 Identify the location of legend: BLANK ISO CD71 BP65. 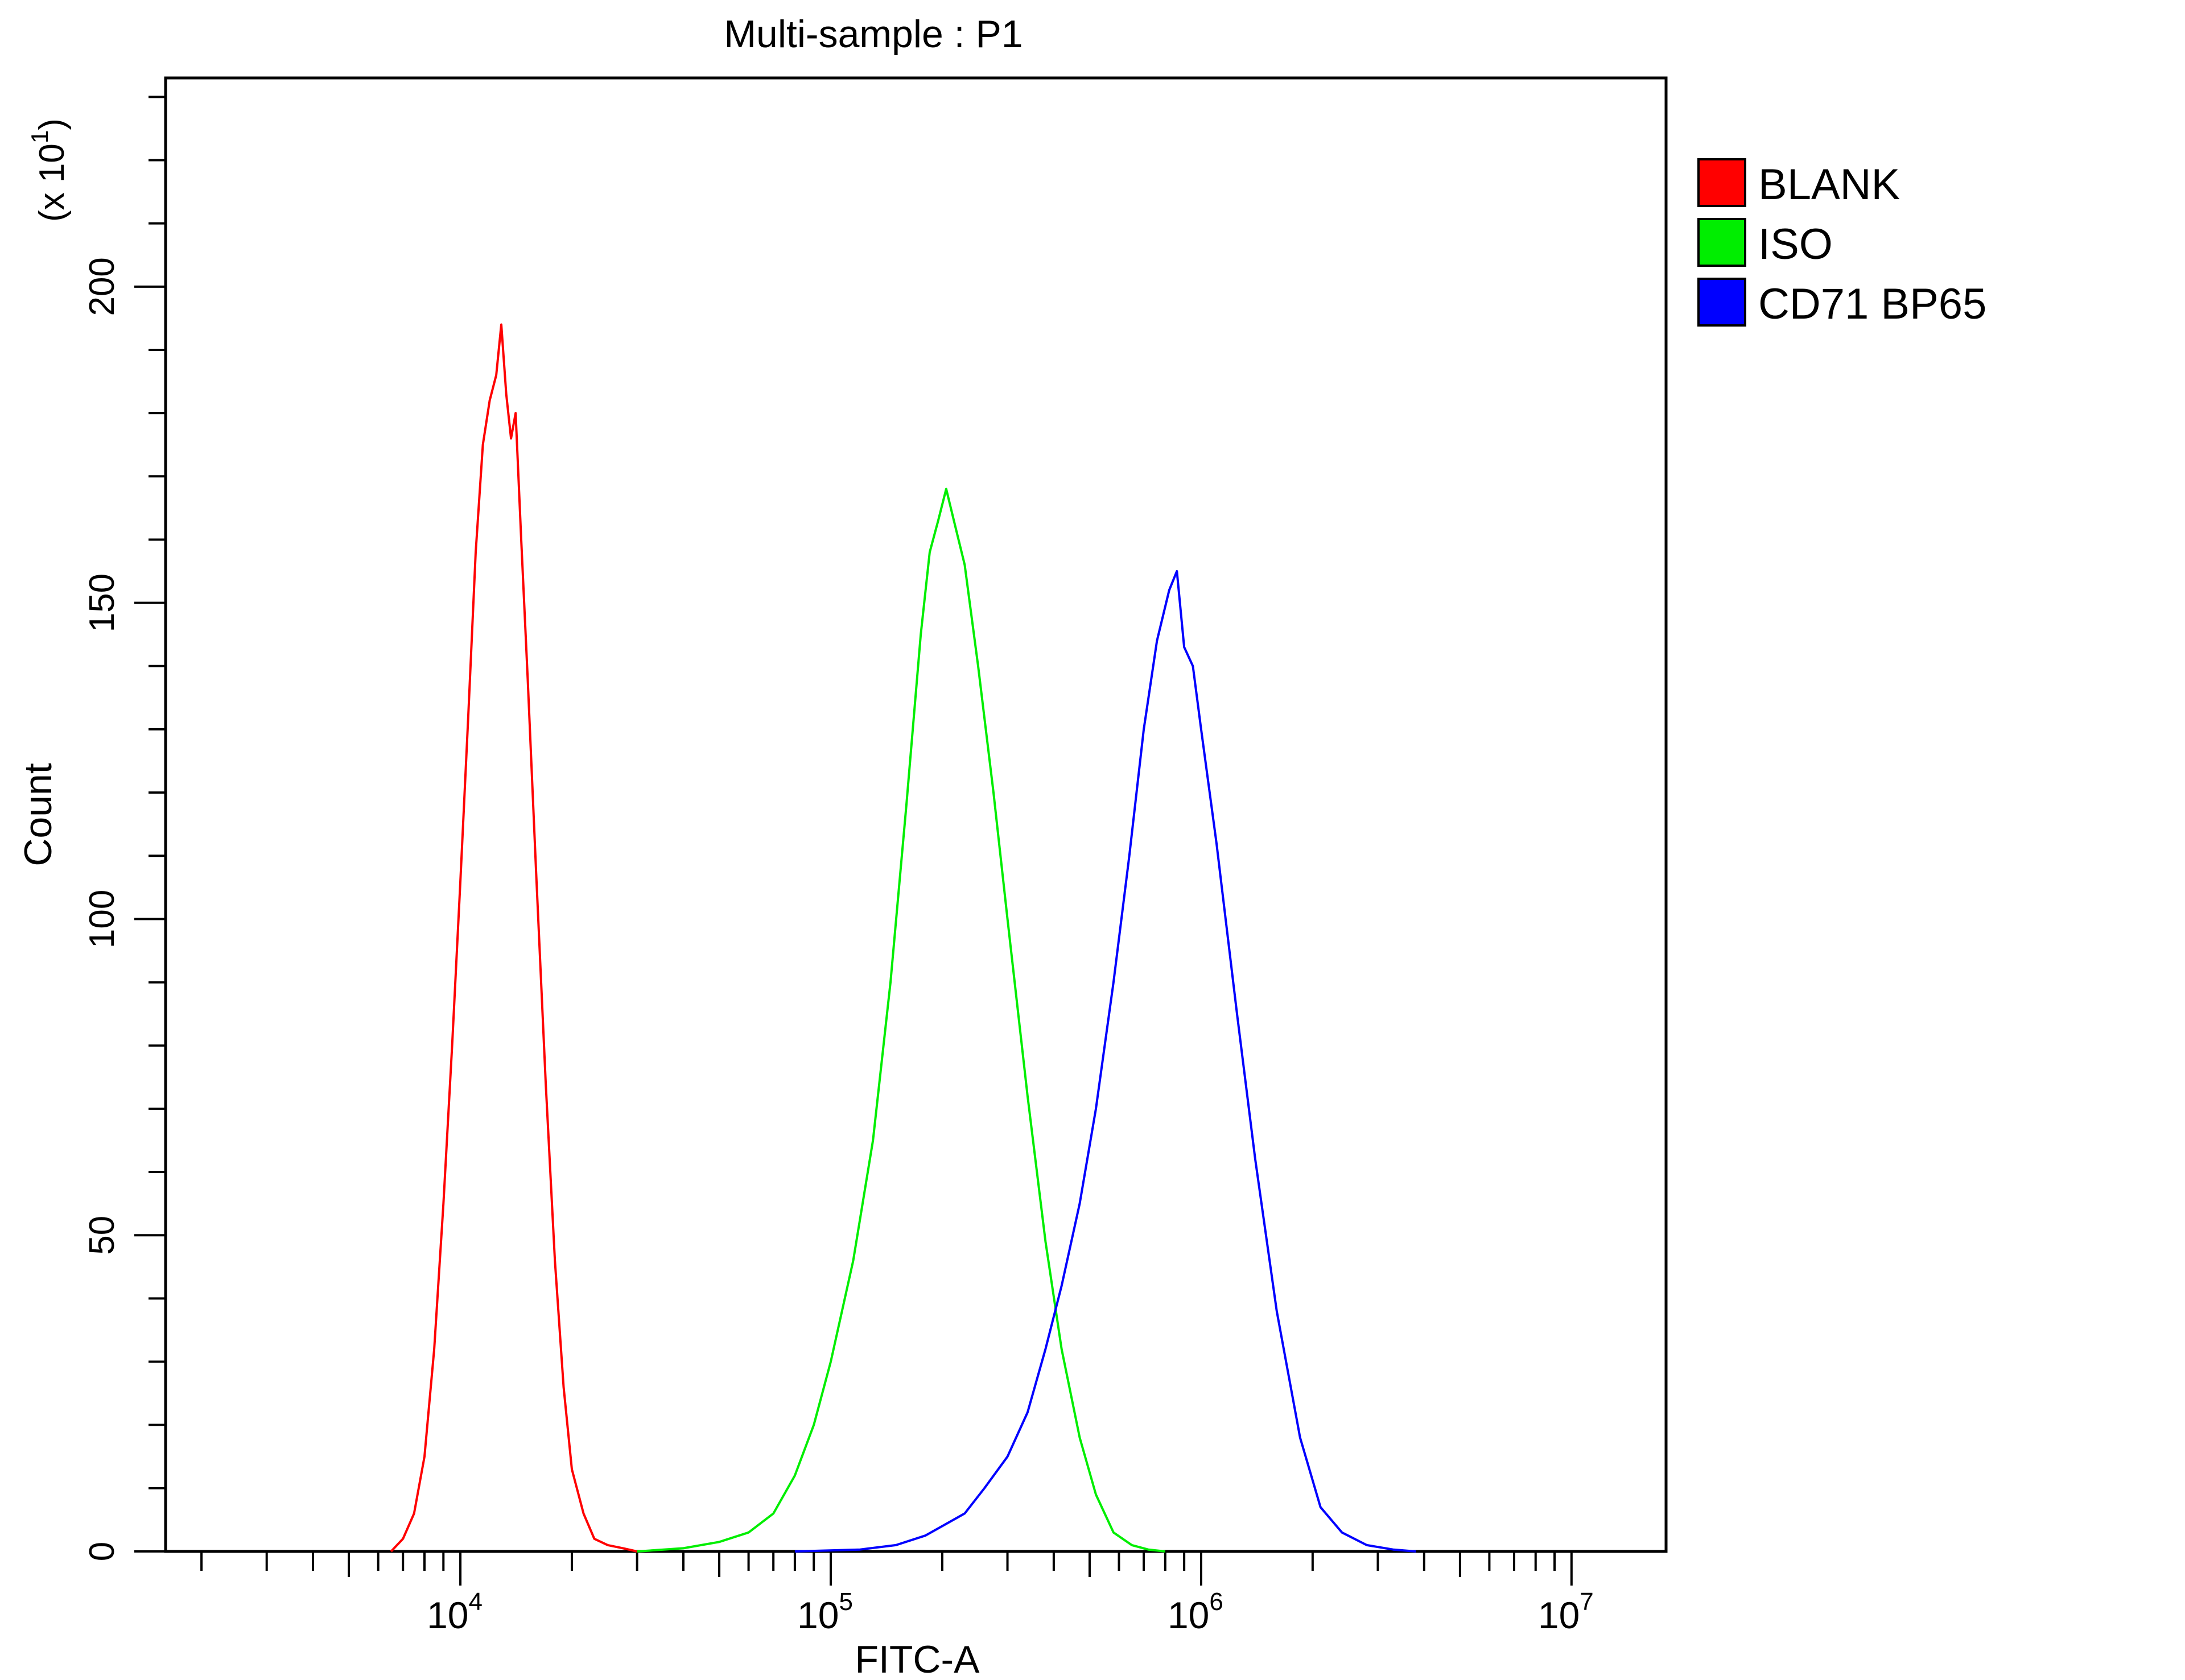
(1841, 243).